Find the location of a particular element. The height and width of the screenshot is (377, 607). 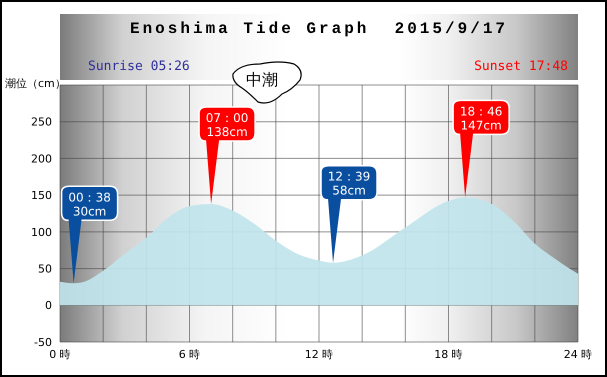

x-tick-label: 12 時 is located at coordinates (319, 354).